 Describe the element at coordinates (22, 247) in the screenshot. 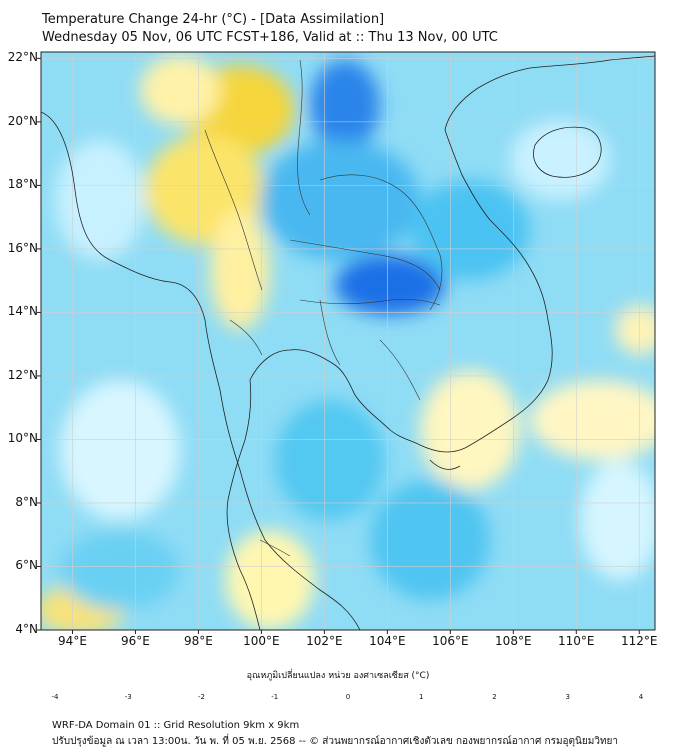

I see `y-tick-label: 16°N` at that location.